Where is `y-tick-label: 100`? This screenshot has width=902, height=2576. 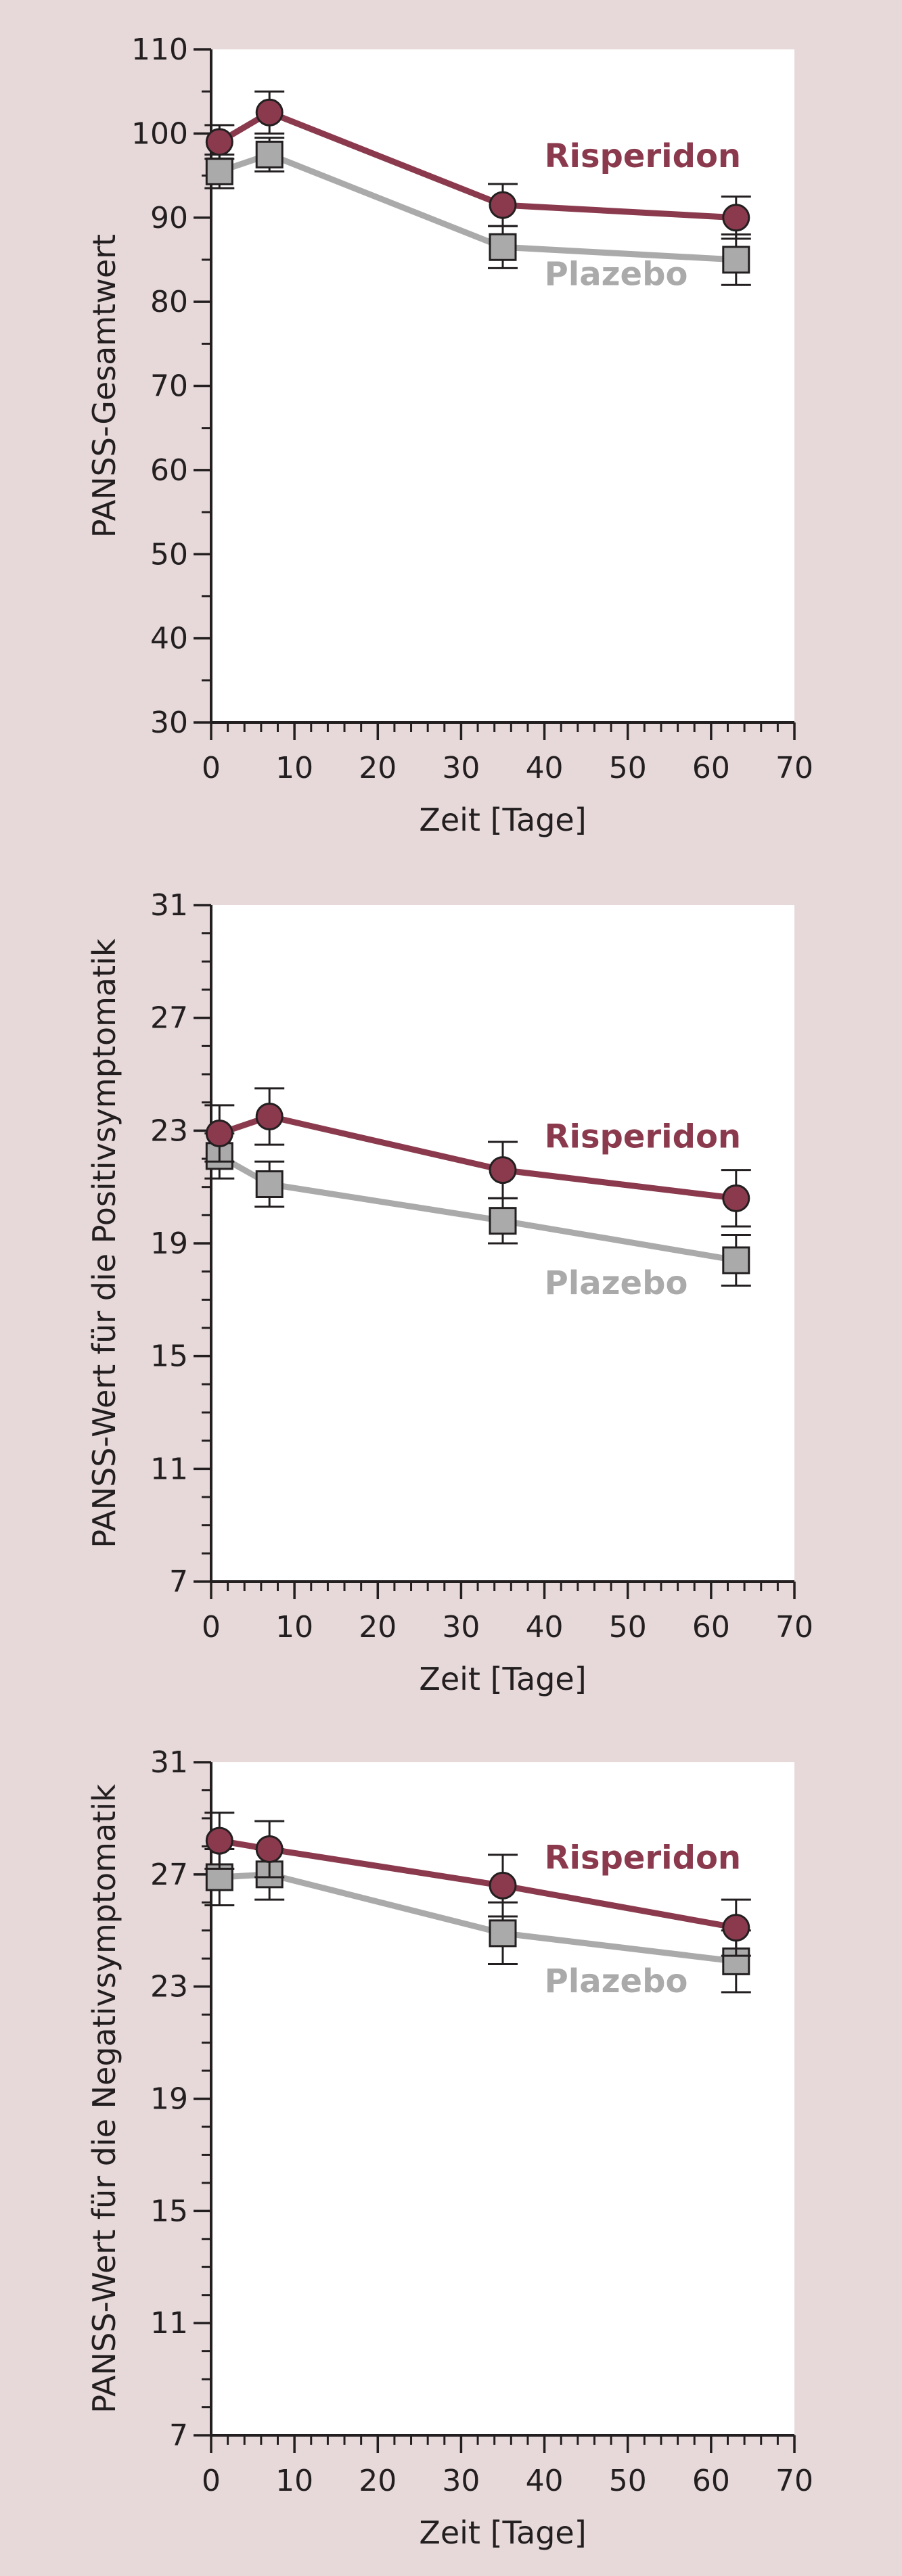 y-tick-label: 100 is located at coordinates (159, 133).